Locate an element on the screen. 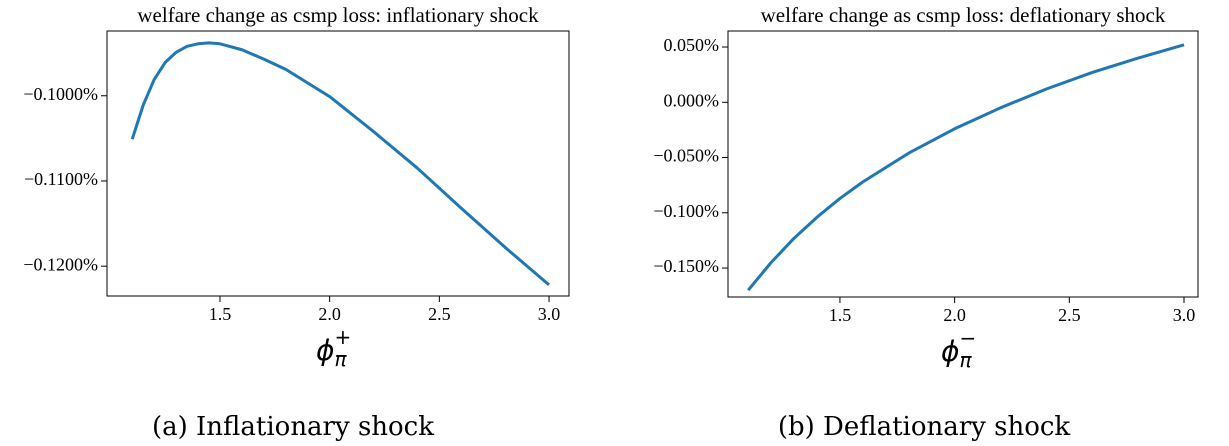  y-tick-label: −0.150% is located at coordinates (686, 266).